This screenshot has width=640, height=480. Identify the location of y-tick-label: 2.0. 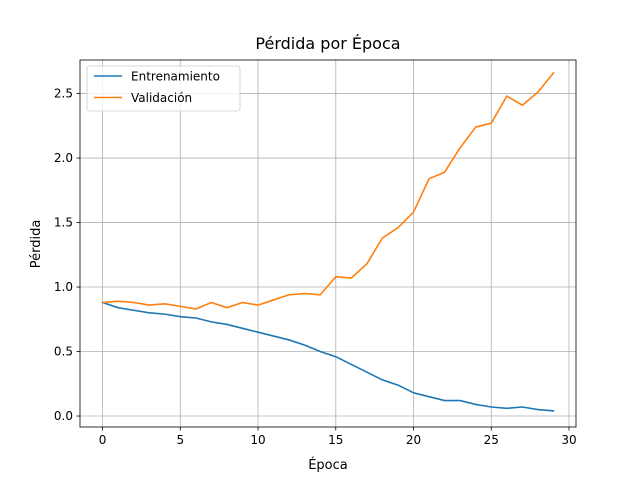
(63, 158).